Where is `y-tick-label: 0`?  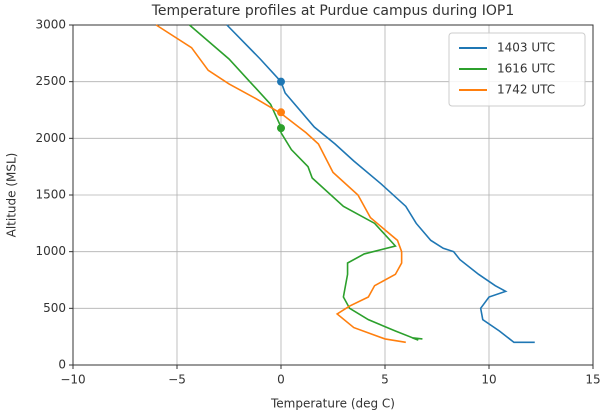 y-tick-label: 0 is located at coordinates (62, 365).